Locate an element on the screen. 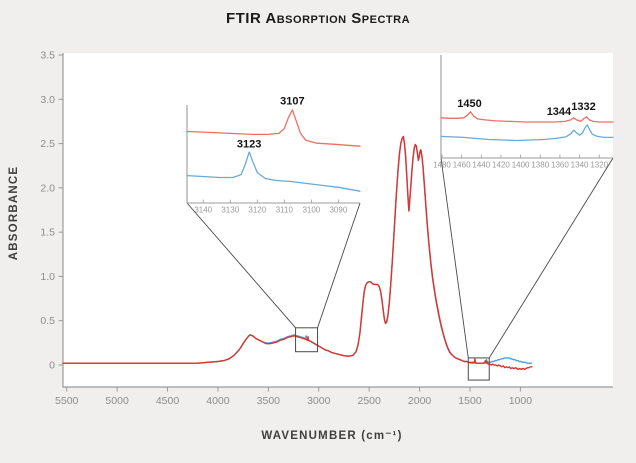 Image resolution: width=636 pixels, height=463 pixels. inset-x-tick-label: 1460 is located at coordinates (462, 165).